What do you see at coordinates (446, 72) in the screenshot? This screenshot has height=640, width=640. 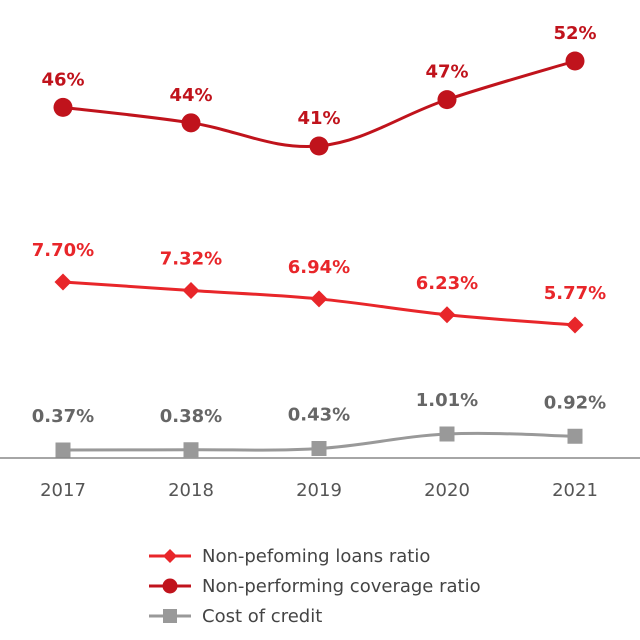 I see `data-label: 47%` at bounding box center [446, 72].